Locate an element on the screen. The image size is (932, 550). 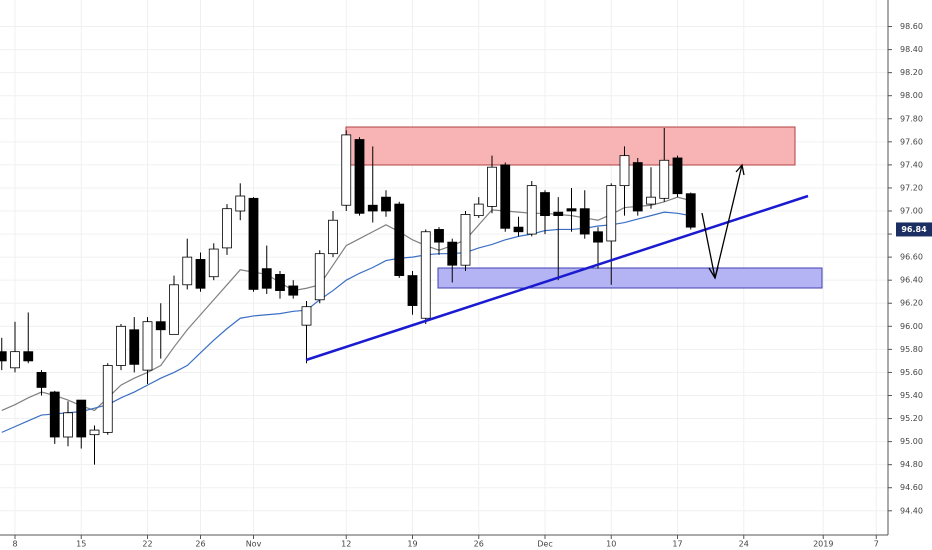
x-tick-label: 2019 is located at coordinates (823, 544).